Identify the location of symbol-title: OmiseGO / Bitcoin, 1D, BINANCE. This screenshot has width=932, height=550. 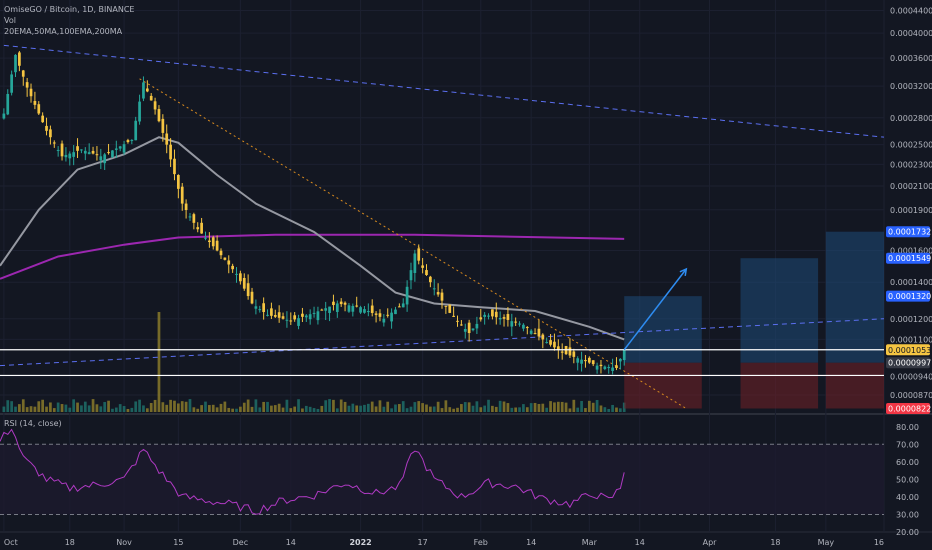
(69, 9).